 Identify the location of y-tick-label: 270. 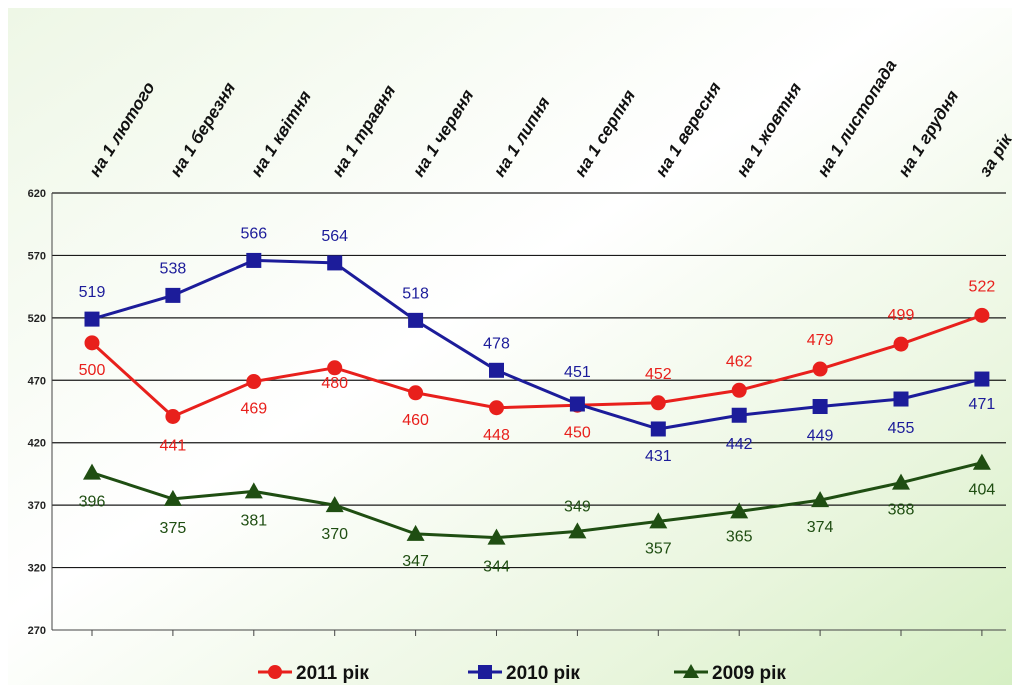
(37, 631).